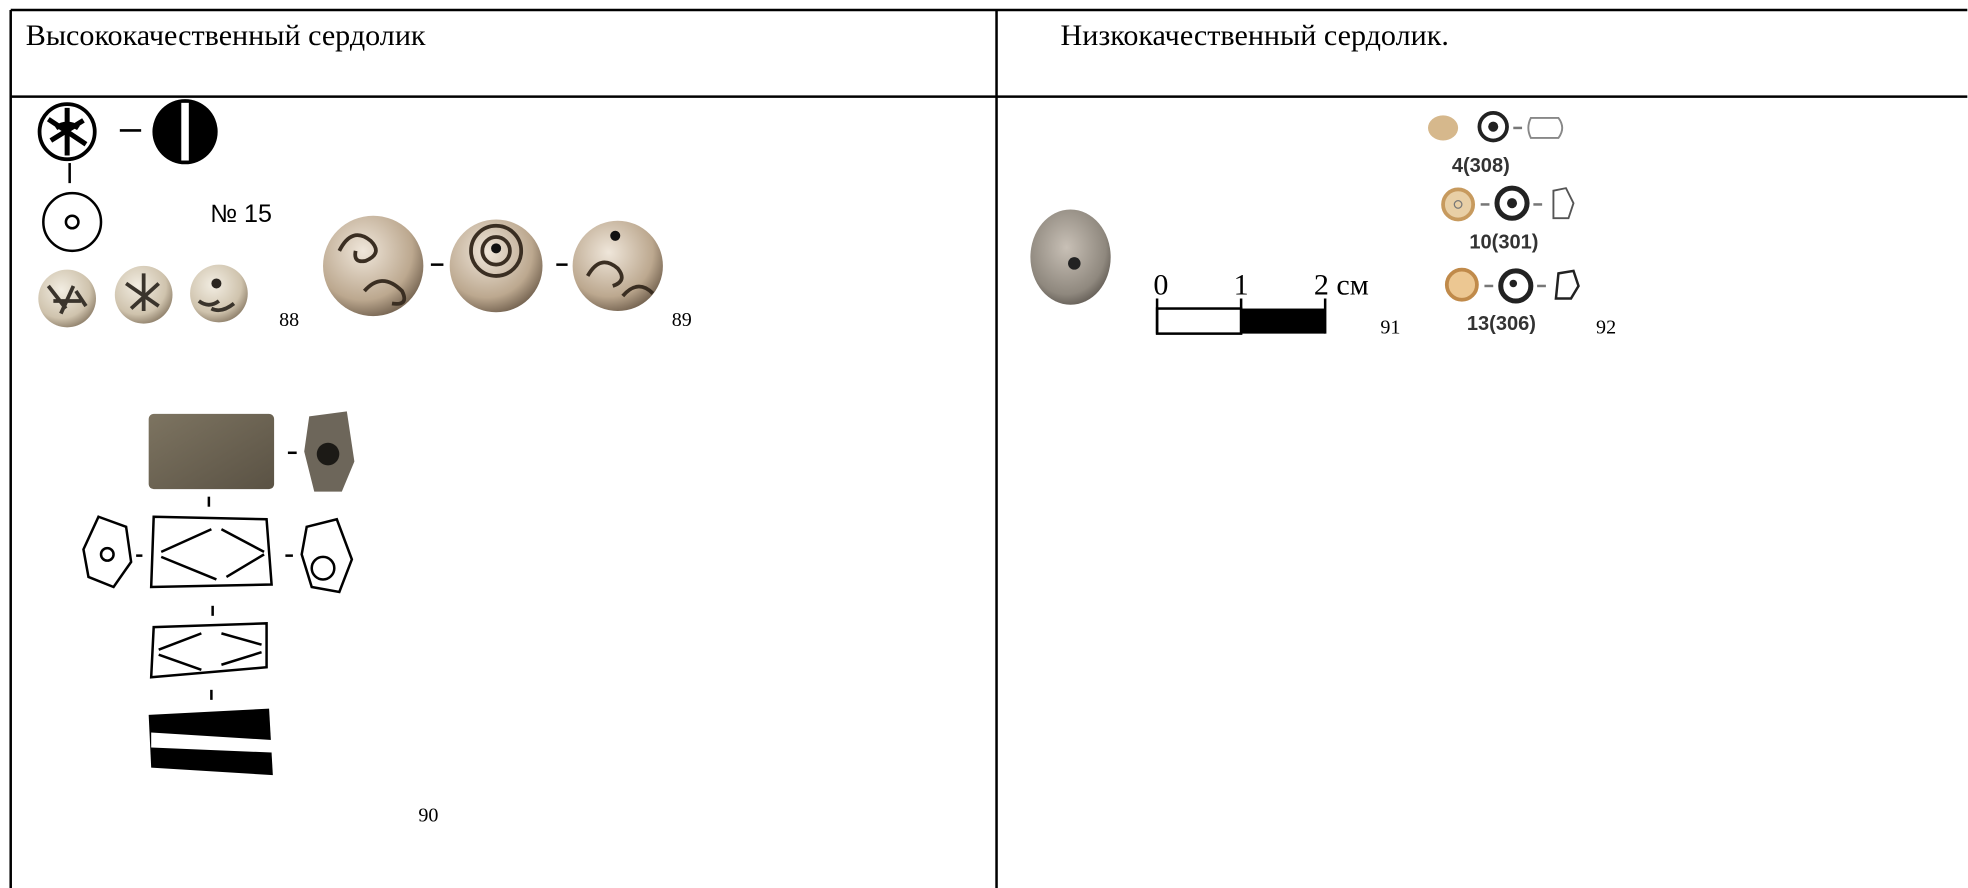 The image size is (1968, 888). I want to click on scale-label: 1, so click(1241, 285).